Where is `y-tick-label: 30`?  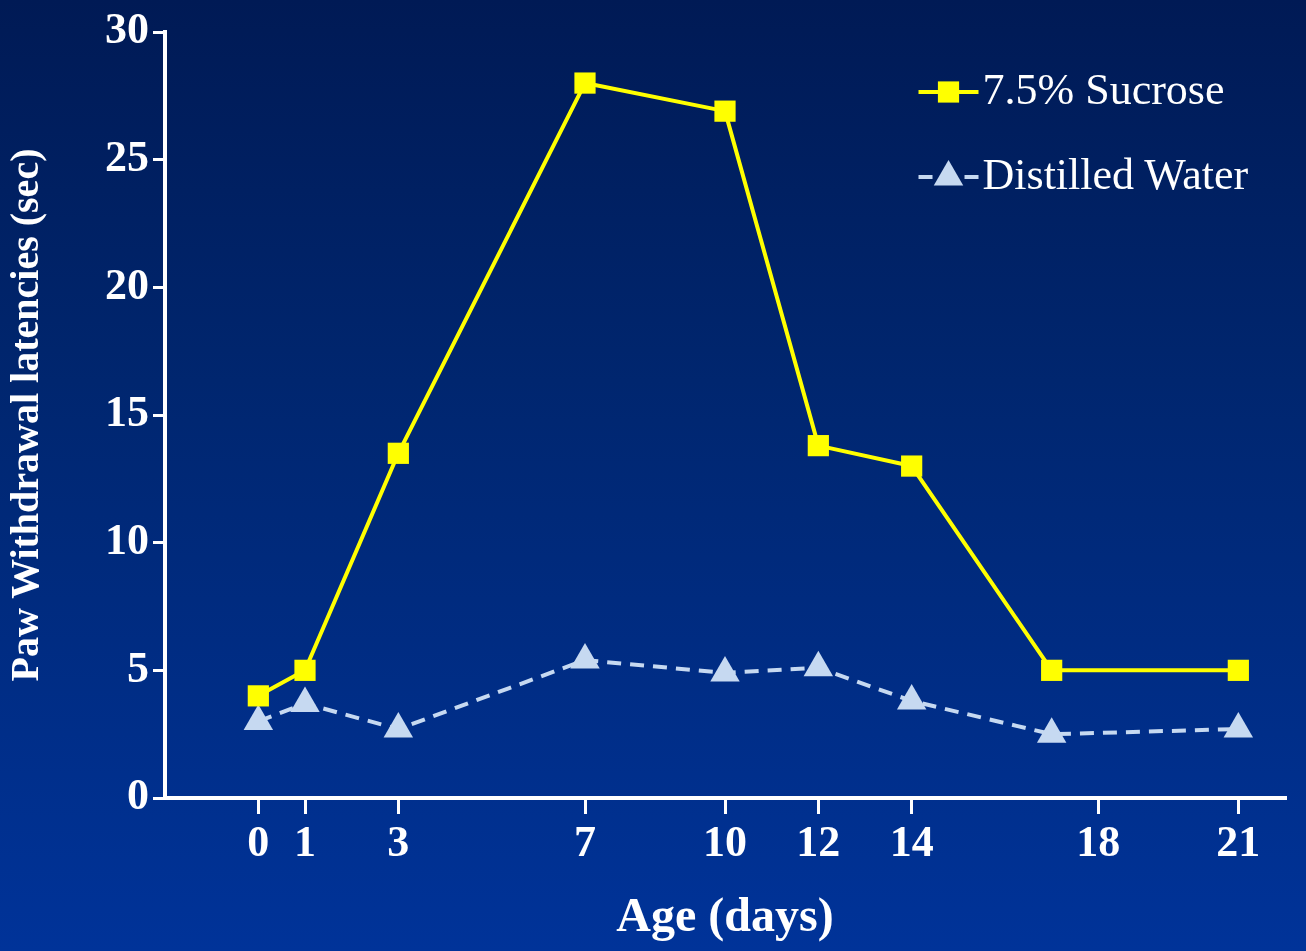 y-tick-label: 30 is located at coordinates (127, 29).